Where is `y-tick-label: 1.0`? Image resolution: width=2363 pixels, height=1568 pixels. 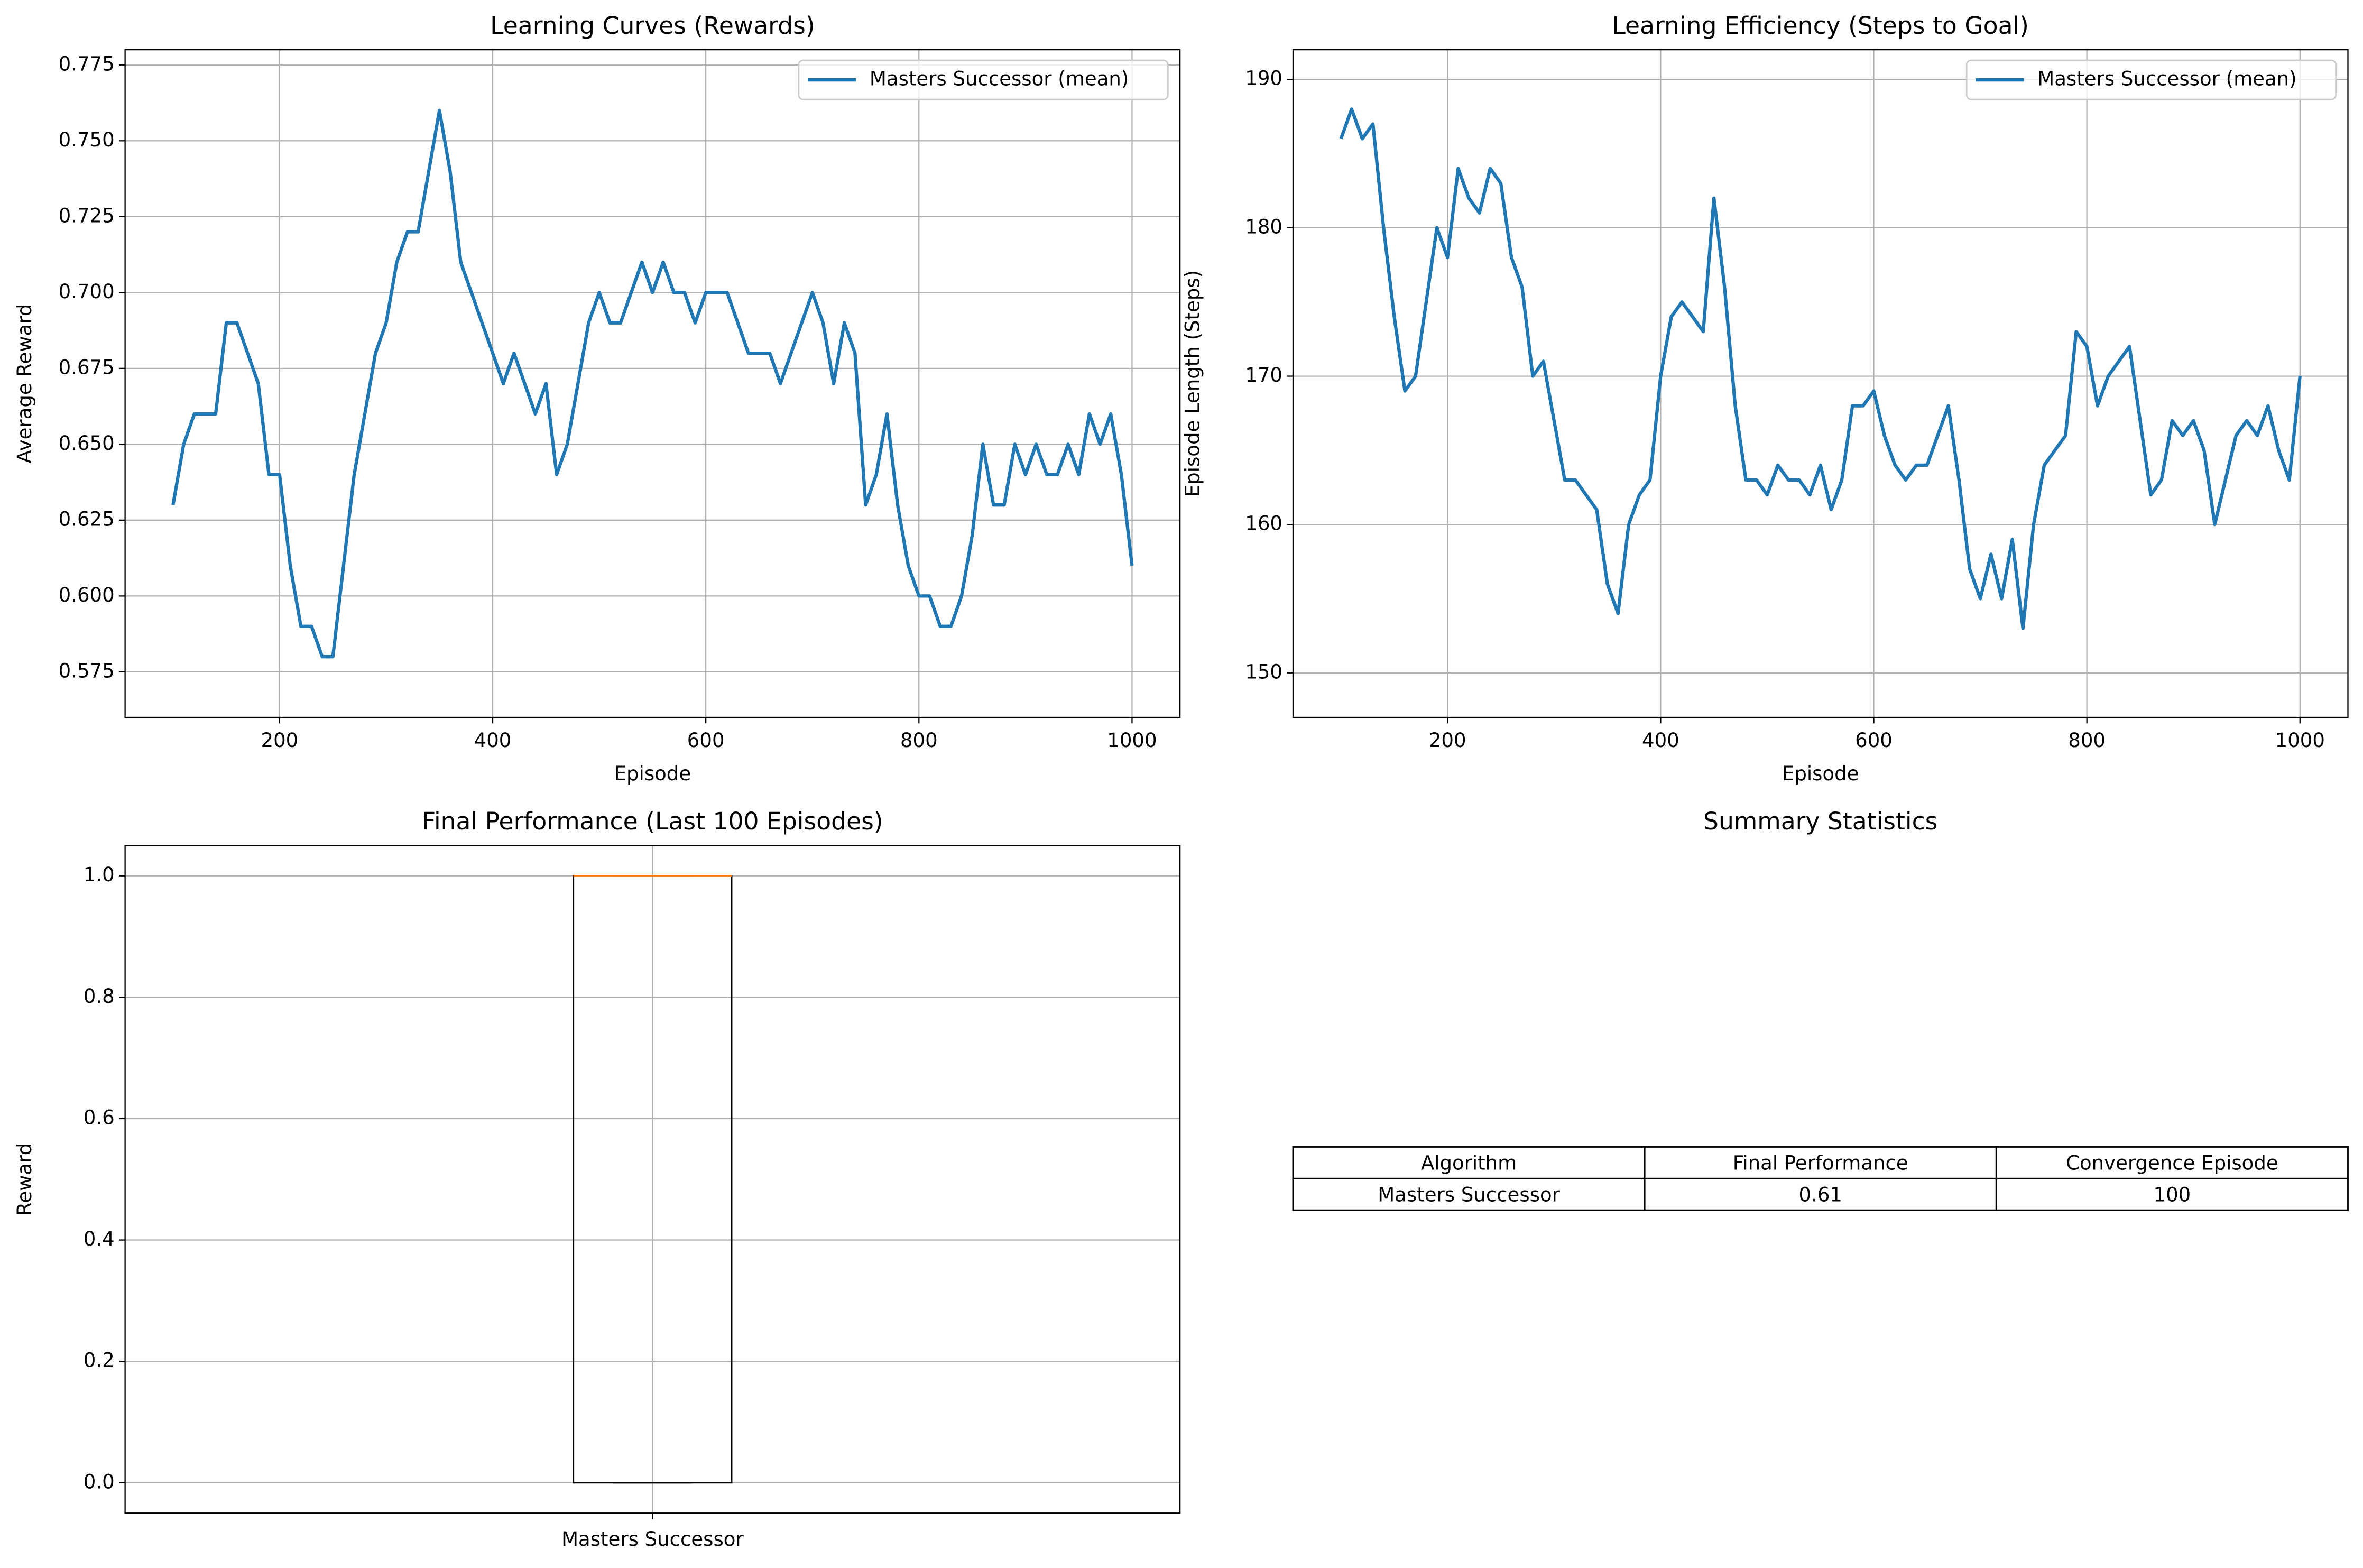 y-tick-label: 1.0 is located at coordinates (99, 874).